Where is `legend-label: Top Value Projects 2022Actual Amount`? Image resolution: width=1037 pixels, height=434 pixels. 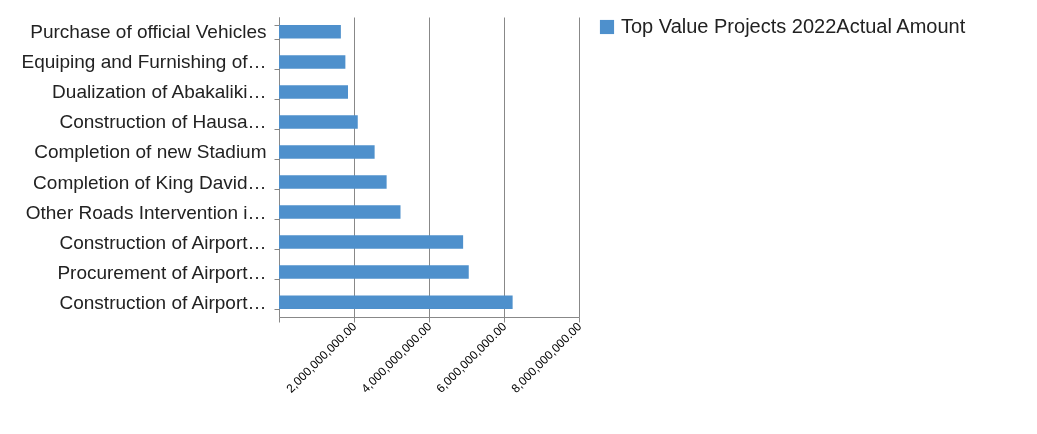 legend-label: Top Value Projects 2022Actual Amount is located at coordinates (793, 26).